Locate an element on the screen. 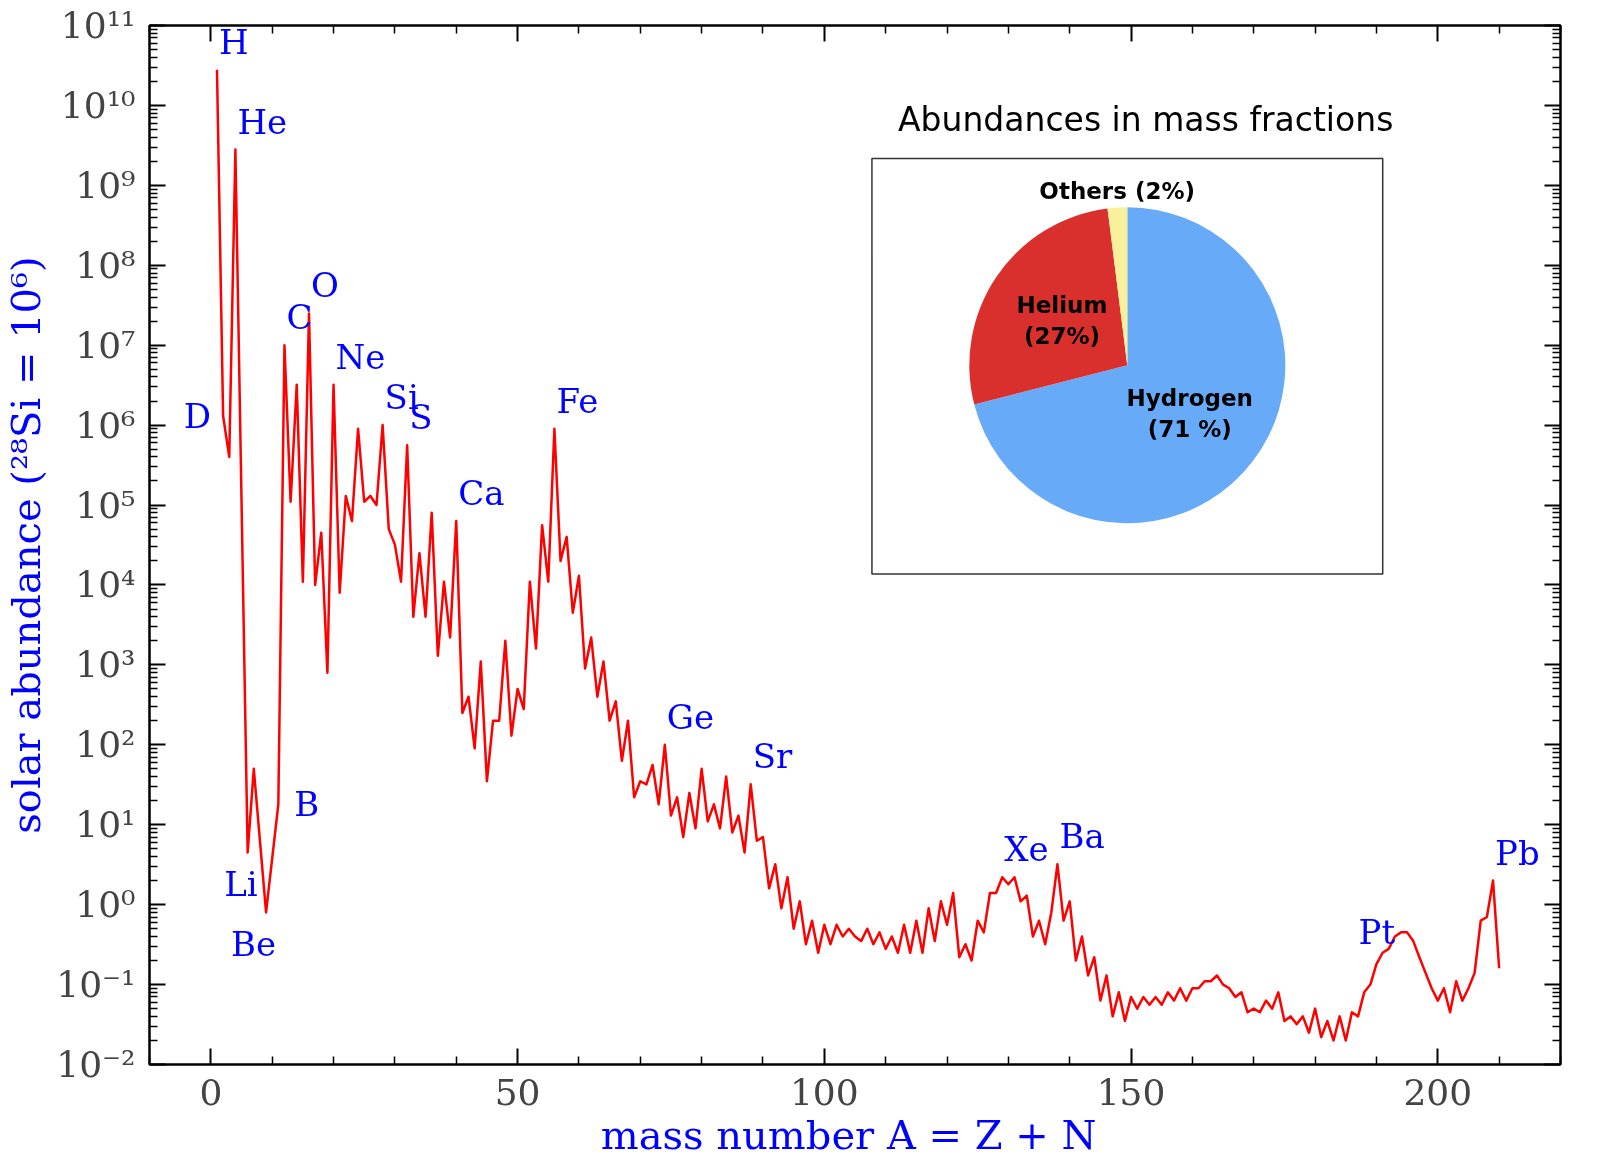 The width and height of the screenshot is (1602, 1173). x-tick-label: 100 is located at coordinates (824, 1092).